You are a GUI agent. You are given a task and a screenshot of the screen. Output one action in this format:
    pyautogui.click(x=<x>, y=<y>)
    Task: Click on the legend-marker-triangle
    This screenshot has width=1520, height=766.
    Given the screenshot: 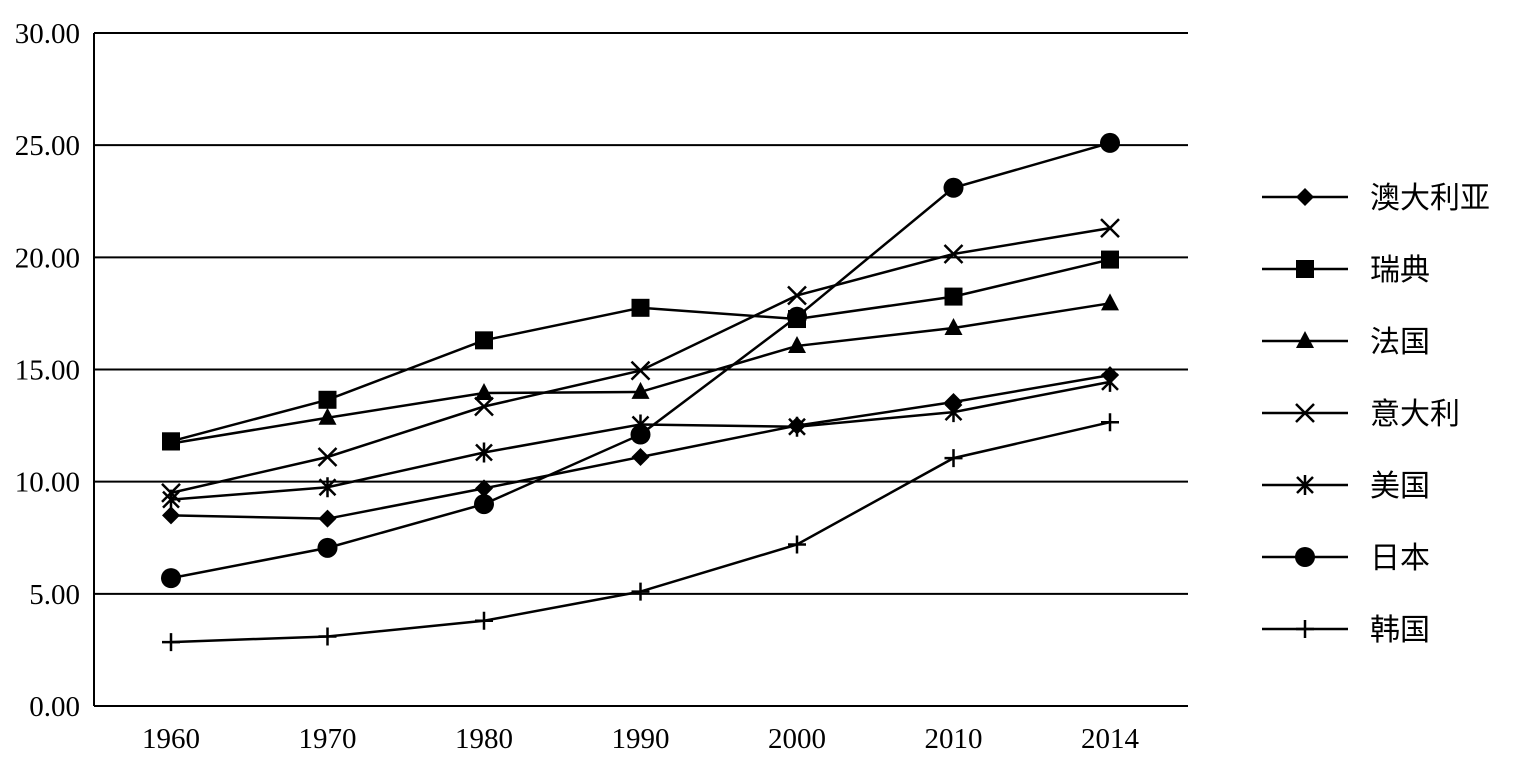 What is the action you would take?
    pyautogui.click(x=1305, y=339)
    